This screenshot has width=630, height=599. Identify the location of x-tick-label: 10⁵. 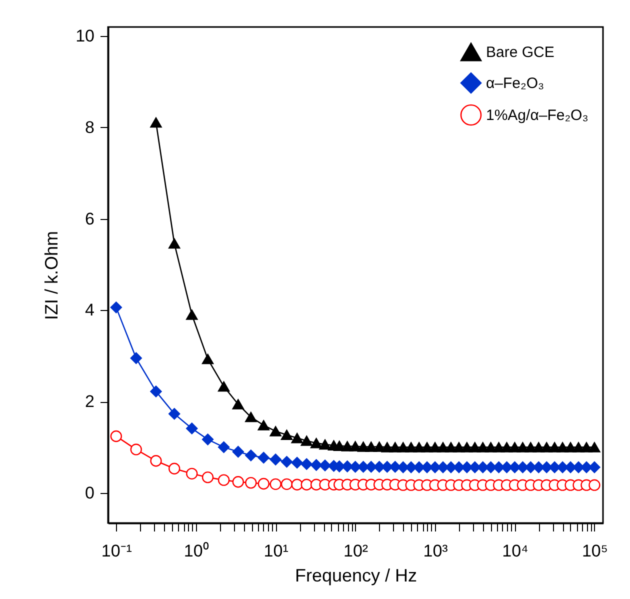
(595, 551).